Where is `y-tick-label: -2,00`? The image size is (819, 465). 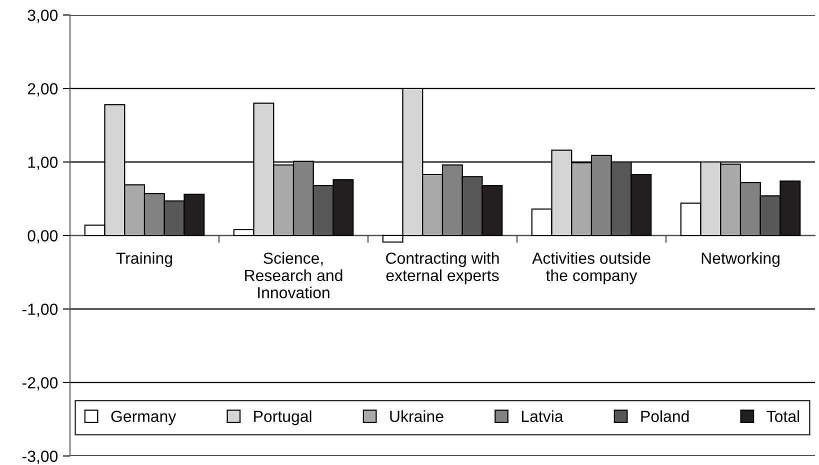 y-tick-label: -2,00 is located at coordinates (40, 383).